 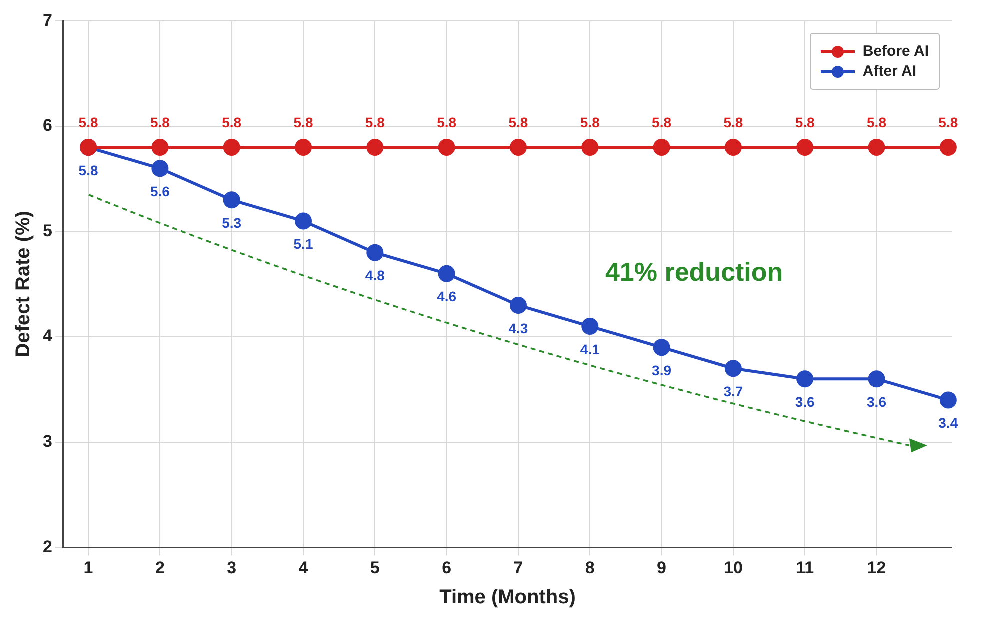 I want to click on x-tick-label: 4, so click(x=303, y=568).